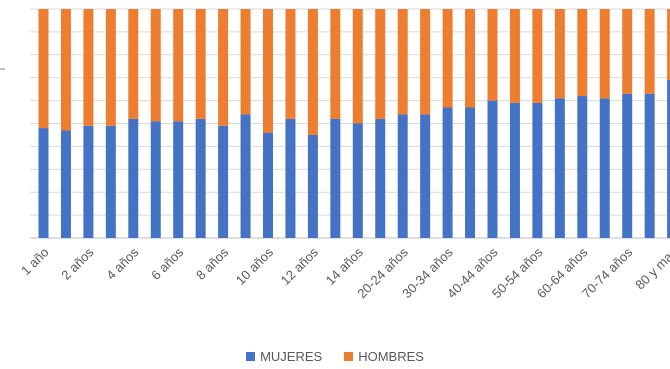 This screenshot has width=670, height=369. Describe the element at coordinates (251, 356) in the screenshot. I see `legend-swatch-mujeres` at that location.